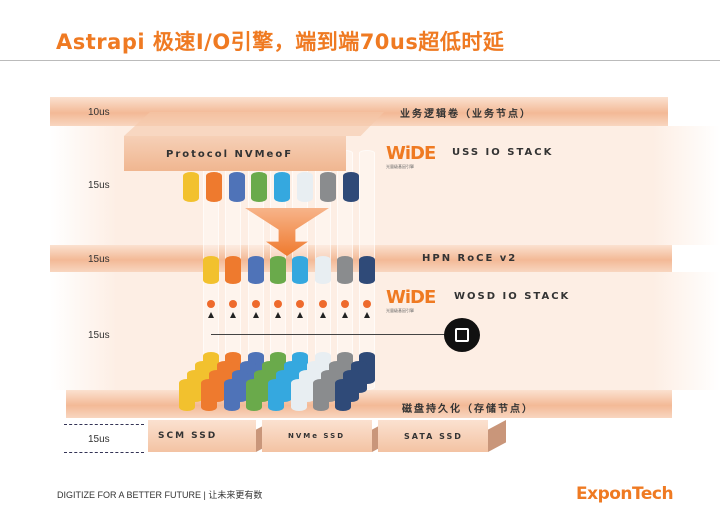  Describe the element at coordinates (317, 436) in the screenshot. I see `nvme-ssd-block: NVMe SSD` at that location.